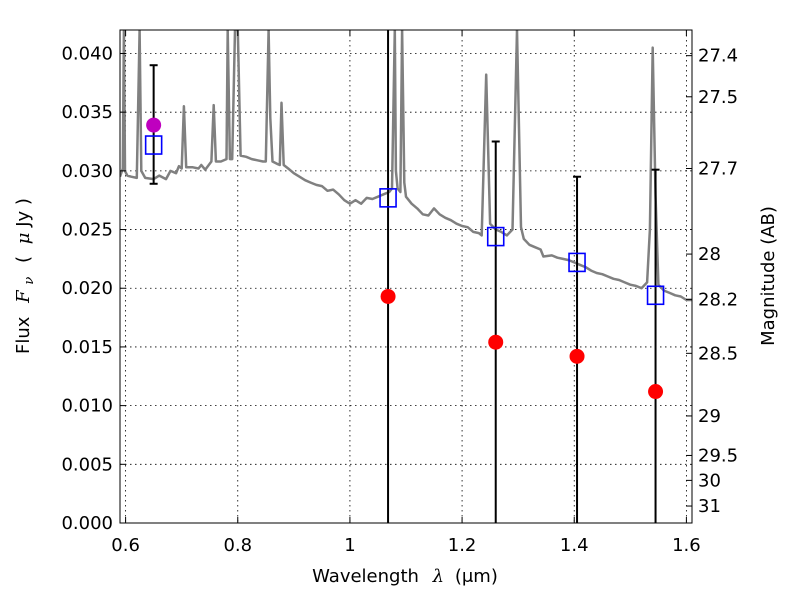 The height and width of the screenshot is (600, 800). What do you see at coordinates (718, 97) in the screenshot?
I see `y2-tick-label: 27.5` at bounding box center [718, 97].